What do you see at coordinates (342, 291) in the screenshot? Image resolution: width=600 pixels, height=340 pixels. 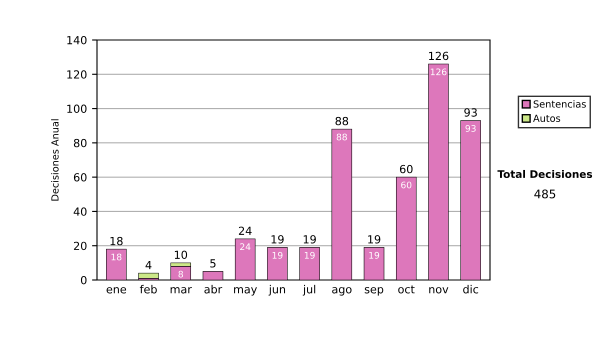 I see `x-tick-label: ago` at bounding box center [342, 291].